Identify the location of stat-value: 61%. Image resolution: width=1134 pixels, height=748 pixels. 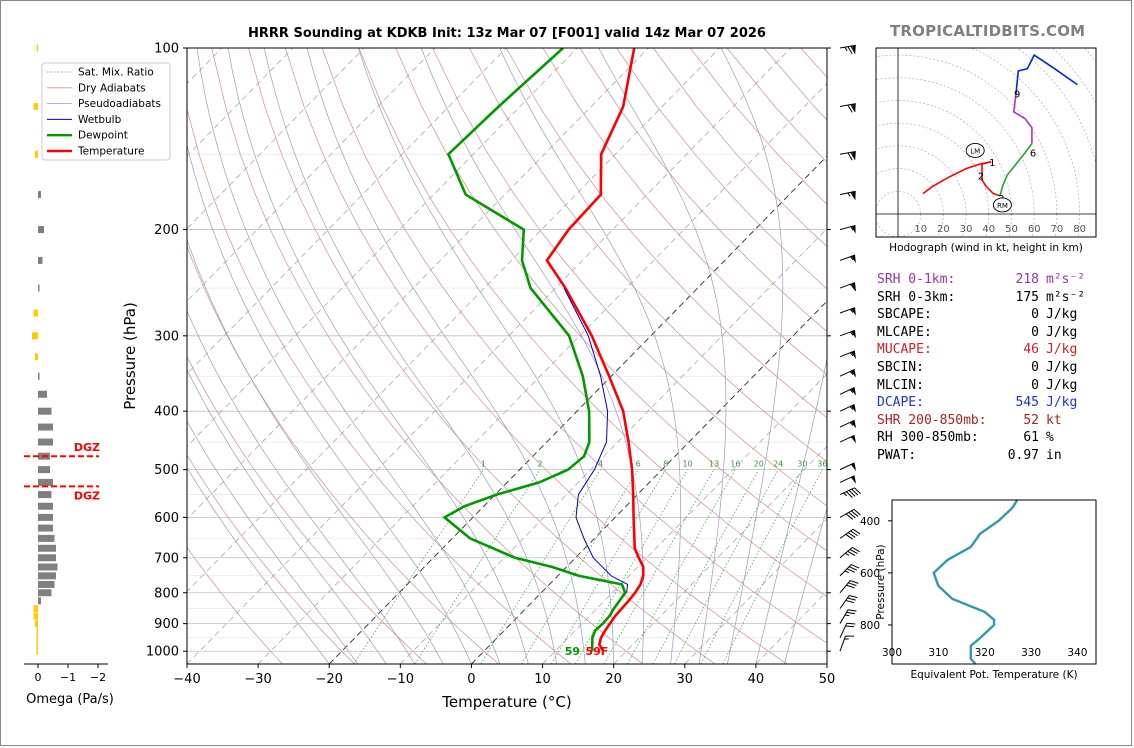
(1057, 437).